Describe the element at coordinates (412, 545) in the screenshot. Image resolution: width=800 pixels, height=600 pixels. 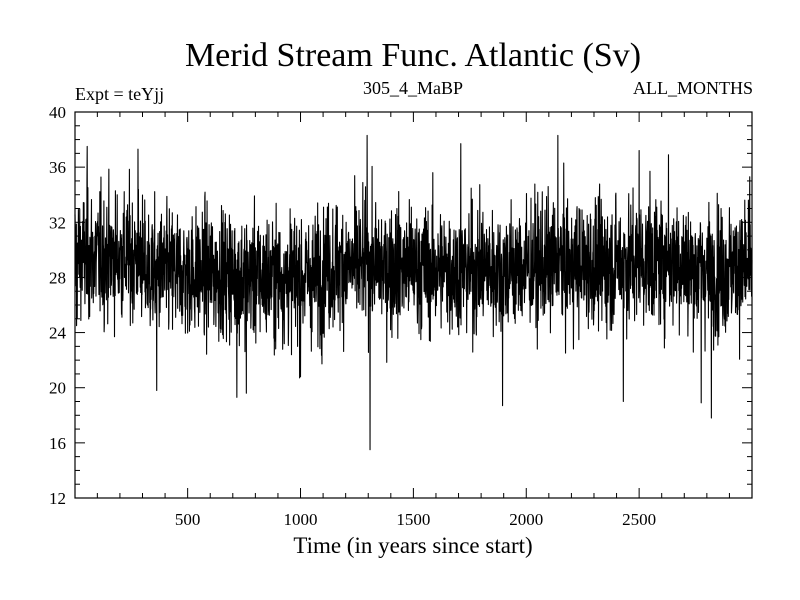
I see `x-axis-label: Time (in years since start)` at that location.